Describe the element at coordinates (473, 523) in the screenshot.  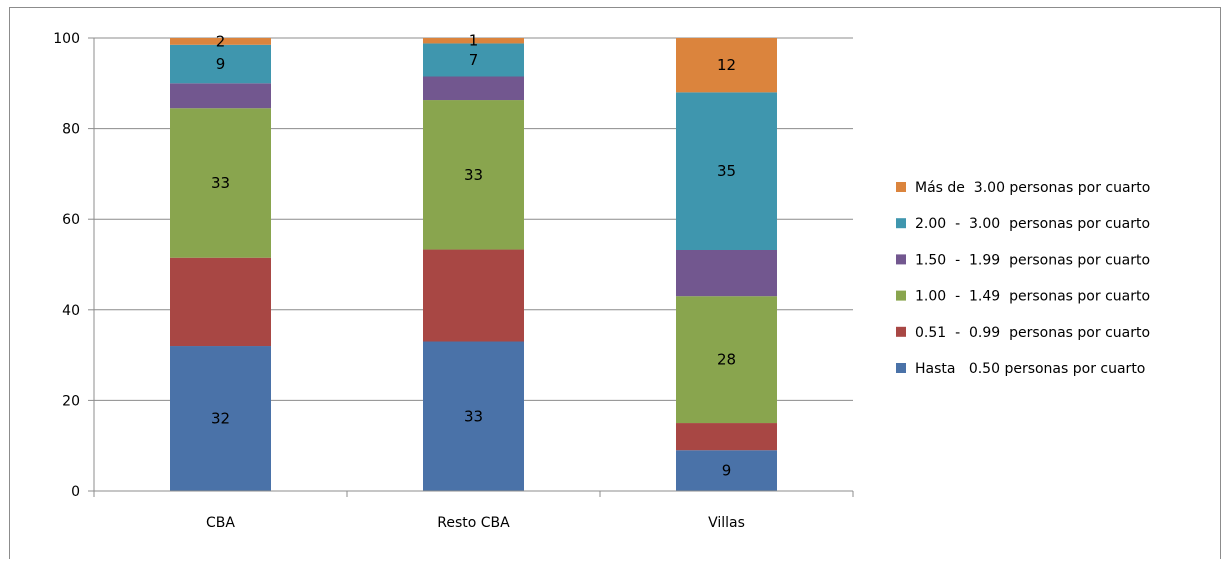
I see `x-category-label: Resto CBA` at that location.